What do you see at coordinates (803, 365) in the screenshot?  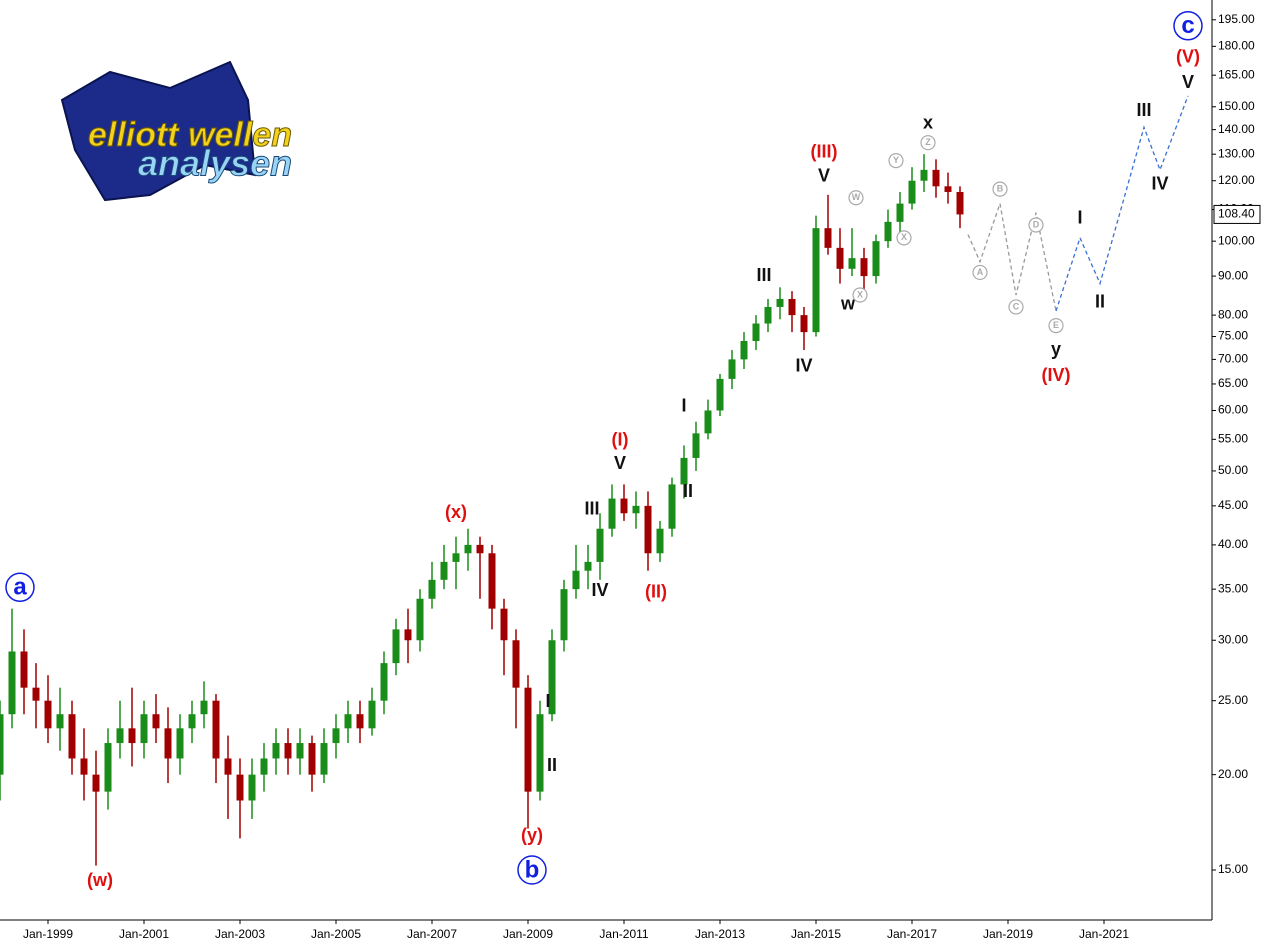 I see `wave-label: IV` at bounding box center [803, 365].